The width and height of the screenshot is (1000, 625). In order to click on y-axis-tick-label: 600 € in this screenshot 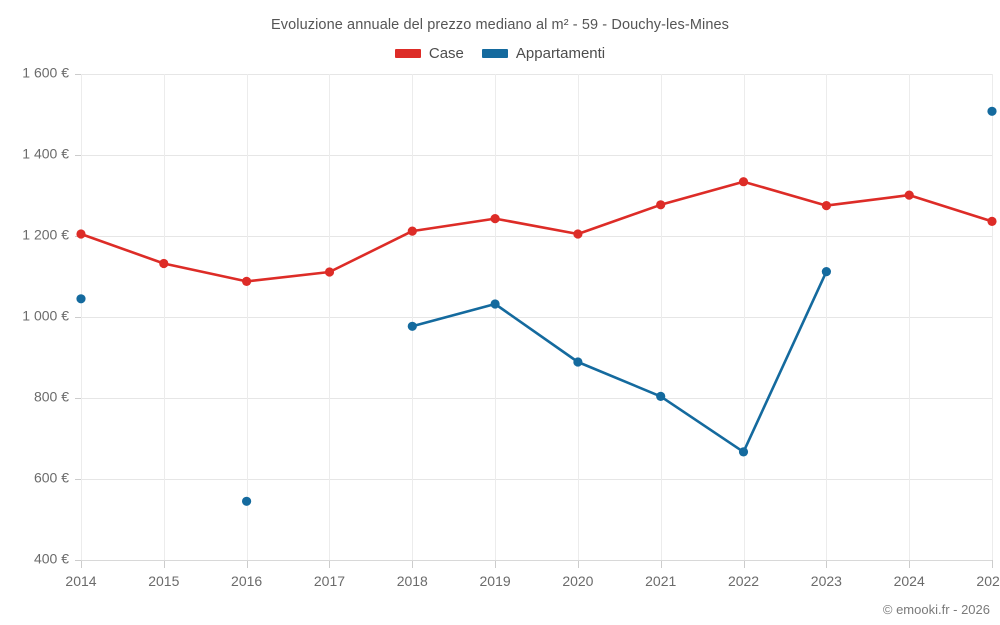, I will do `click(51, 478)`.